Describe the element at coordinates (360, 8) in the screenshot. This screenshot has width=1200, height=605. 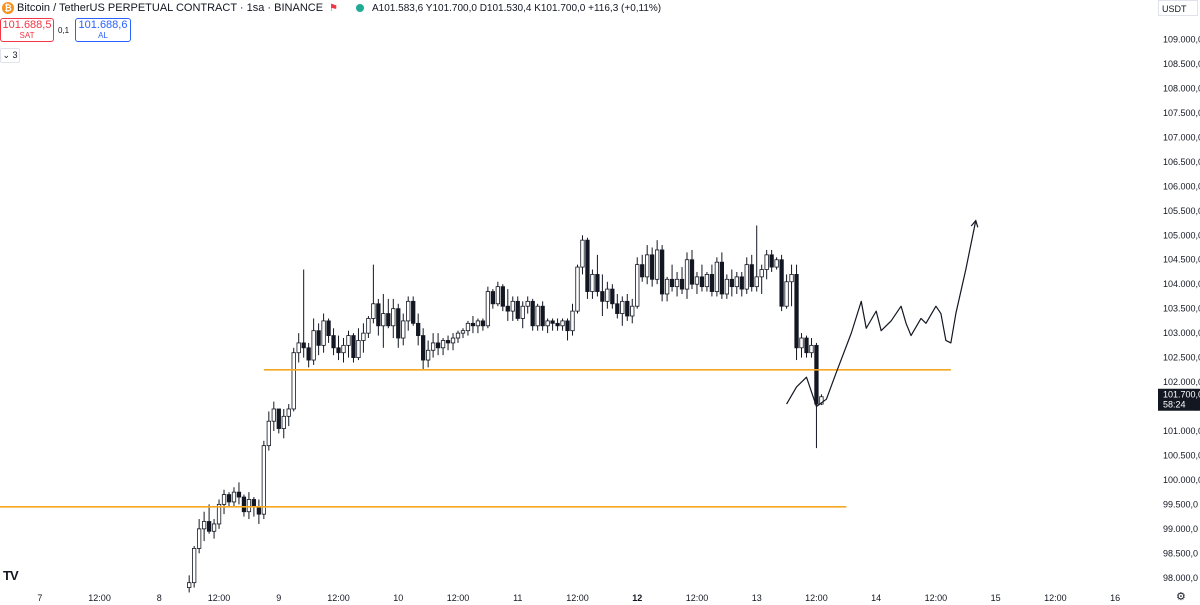
I see `market-status-icon` at that location.